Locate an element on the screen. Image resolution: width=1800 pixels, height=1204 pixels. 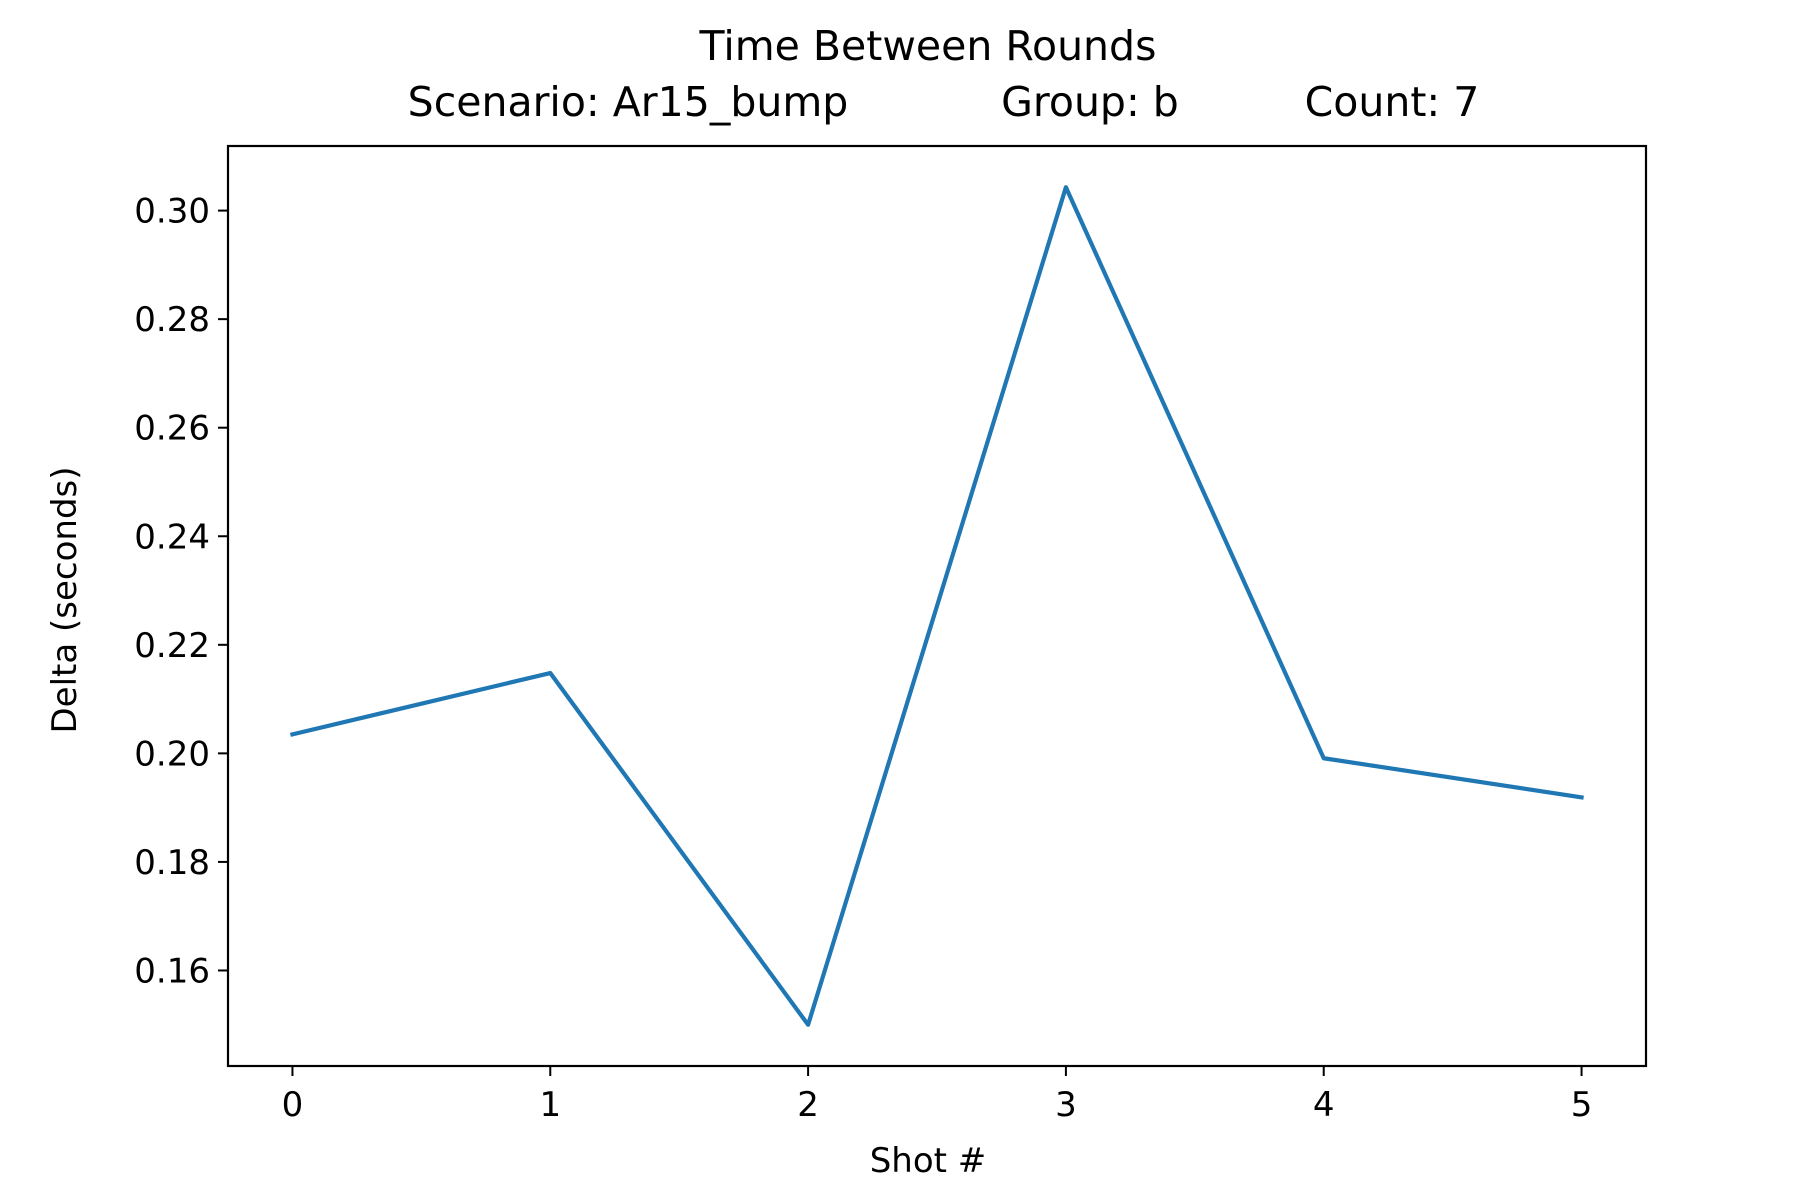
x-tick-label: 4 is located at coordinates (1324, 1105).